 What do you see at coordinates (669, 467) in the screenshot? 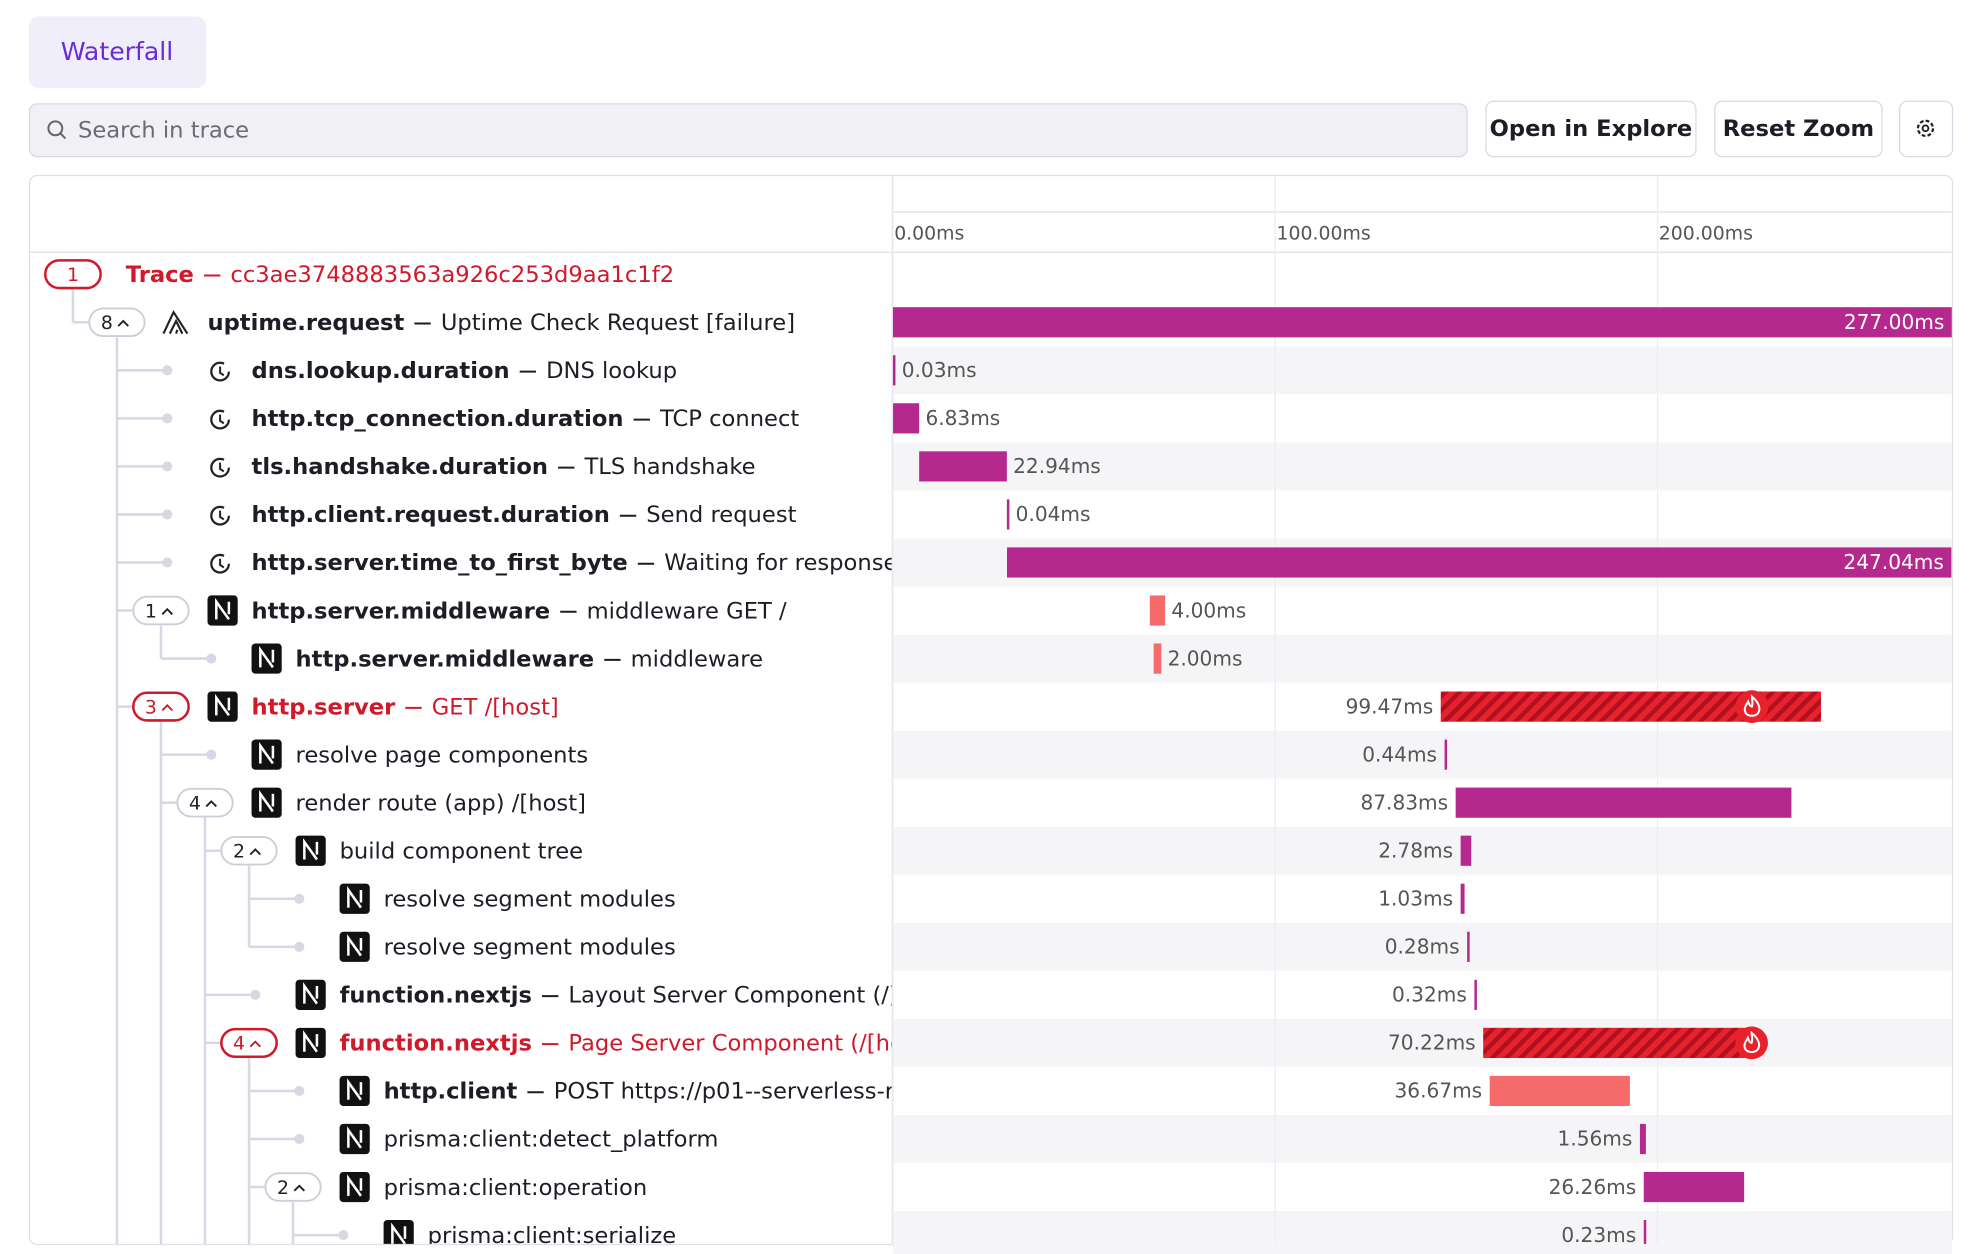
I see `span-description: TLS handshake` at bounding box center [669, 467].